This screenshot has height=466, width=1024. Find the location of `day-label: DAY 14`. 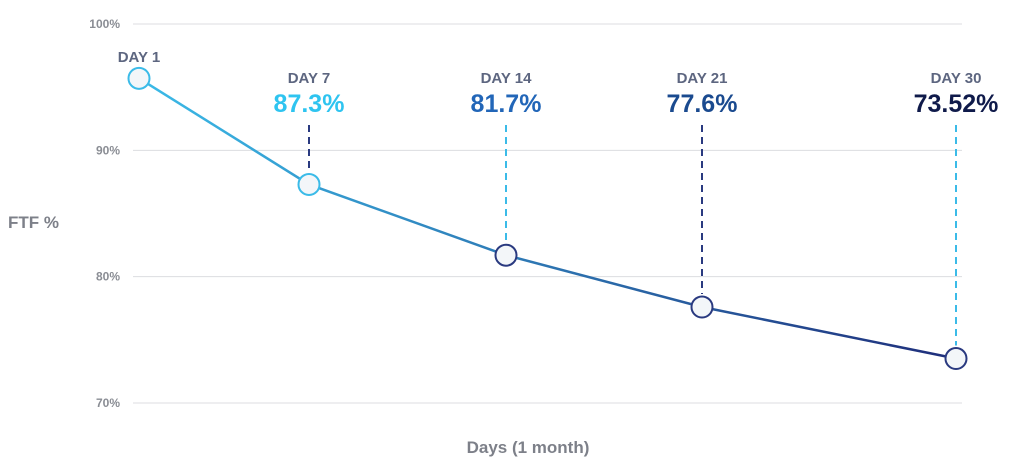

day-label: DAY 14 is located at coordinates (507, 78).